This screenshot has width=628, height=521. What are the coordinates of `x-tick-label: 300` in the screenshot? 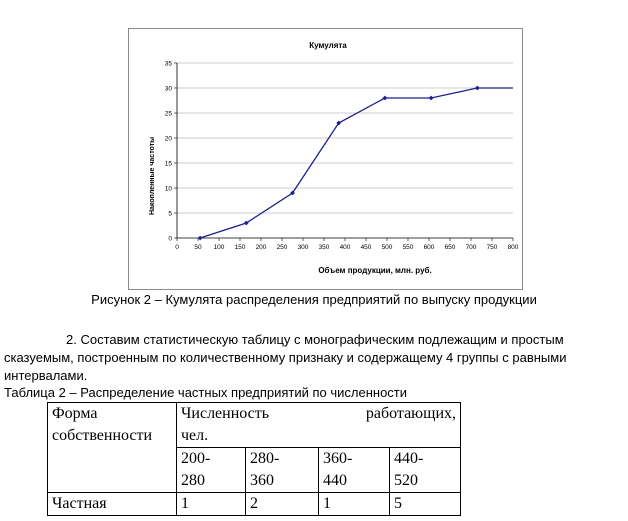 It's located at (303, 247).